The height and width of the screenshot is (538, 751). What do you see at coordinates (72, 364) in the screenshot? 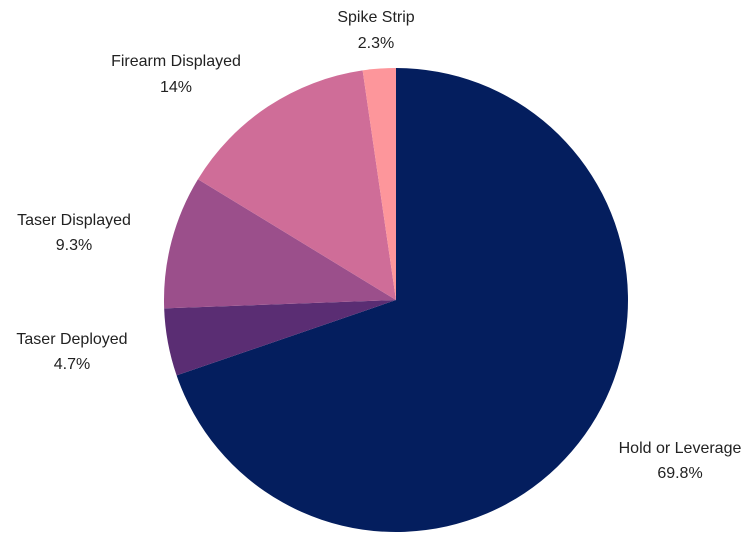
I see `slice-label-value: 4.7%` at bounding box center [72, 364].